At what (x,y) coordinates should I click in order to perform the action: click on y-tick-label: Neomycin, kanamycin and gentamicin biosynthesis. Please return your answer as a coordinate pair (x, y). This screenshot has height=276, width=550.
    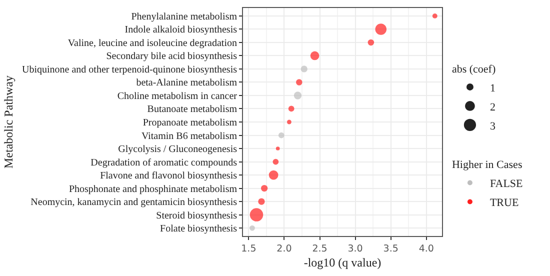
    Looking at the image, I should click on (134, 202).